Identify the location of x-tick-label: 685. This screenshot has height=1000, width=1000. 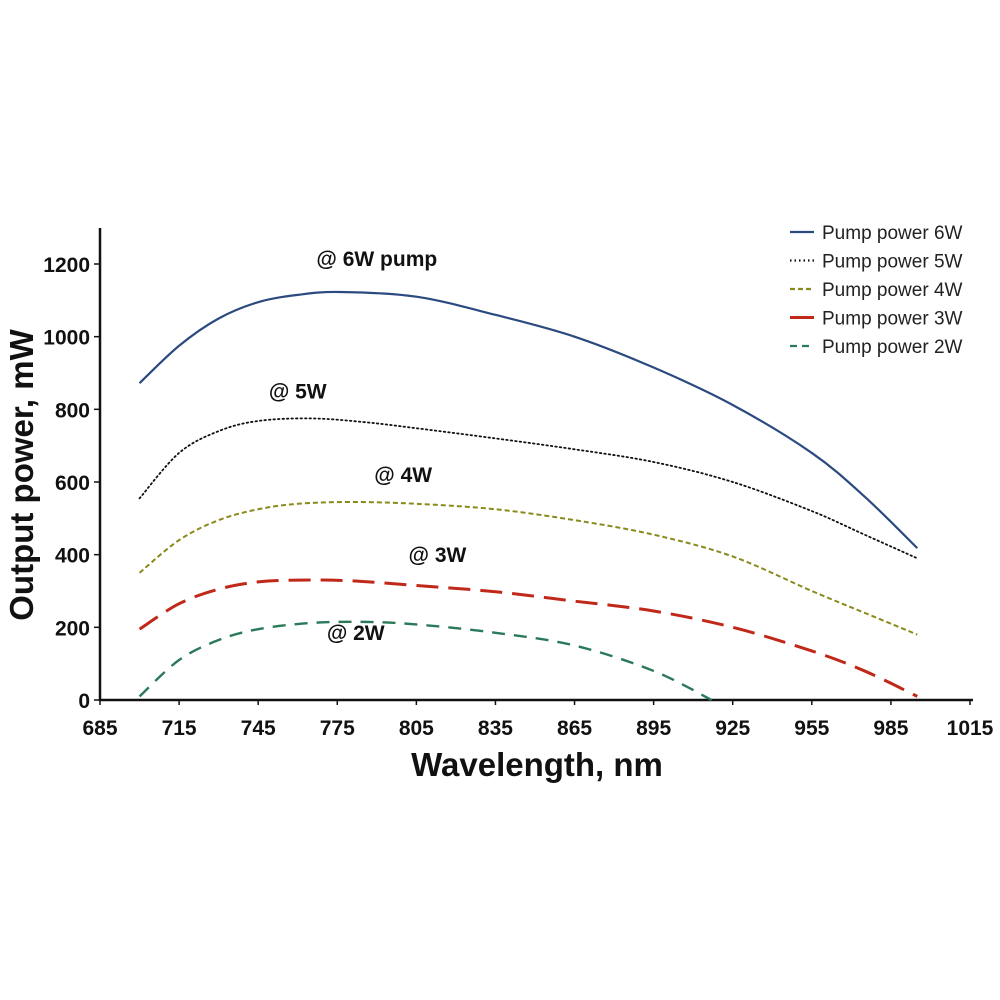
(99, 728).